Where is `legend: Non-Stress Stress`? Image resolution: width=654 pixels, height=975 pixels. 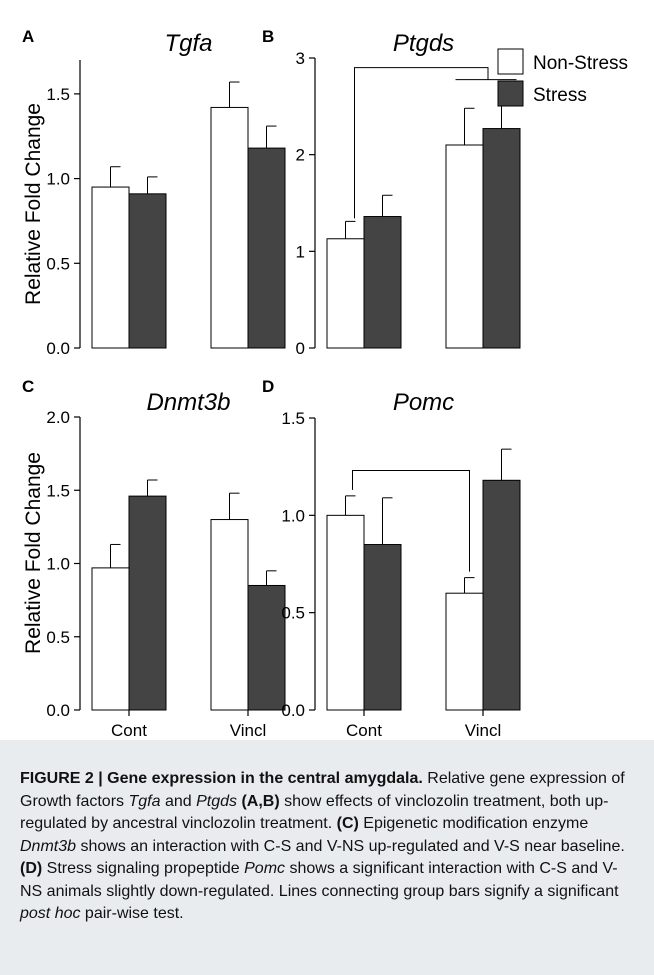 legend: Non-Stress Stress is located at coordinates (562, 77).